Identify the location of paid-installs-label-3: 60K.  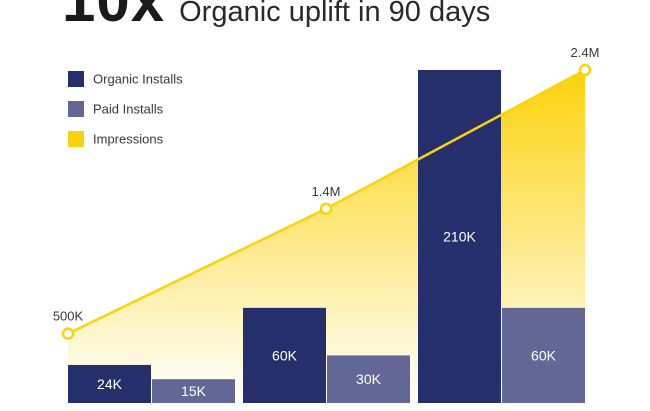
(544, 355).